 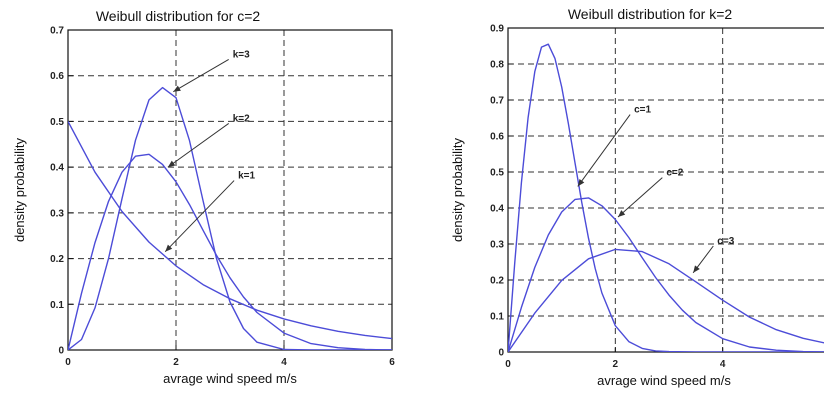 I want to click on chart1-annotation-label: k=2, so click(x=241, y=118).